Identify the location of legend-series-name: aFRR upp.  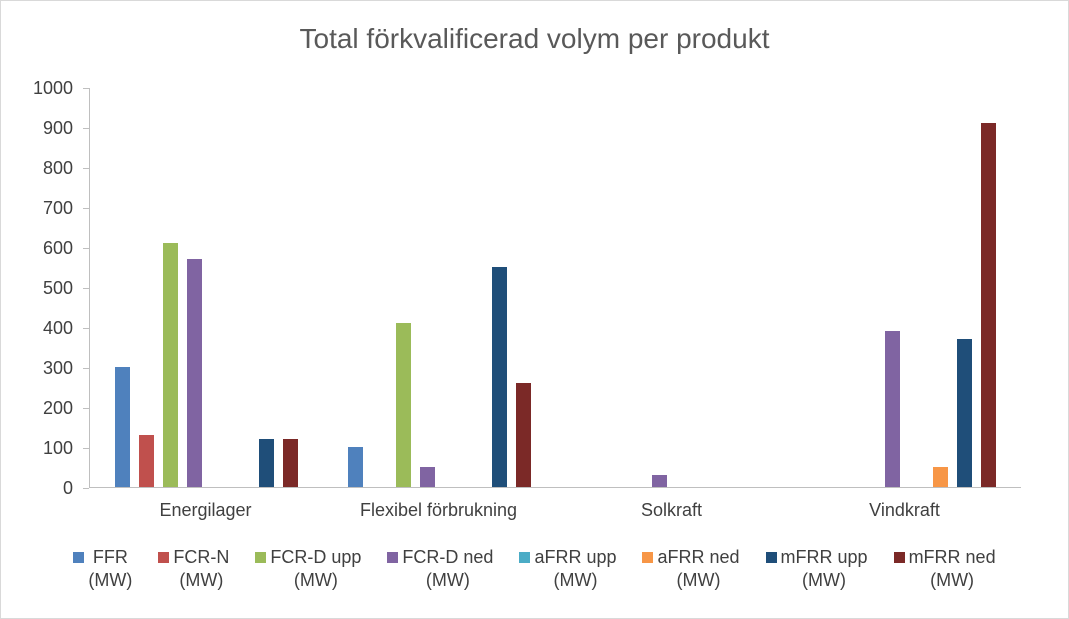
(575, 557).